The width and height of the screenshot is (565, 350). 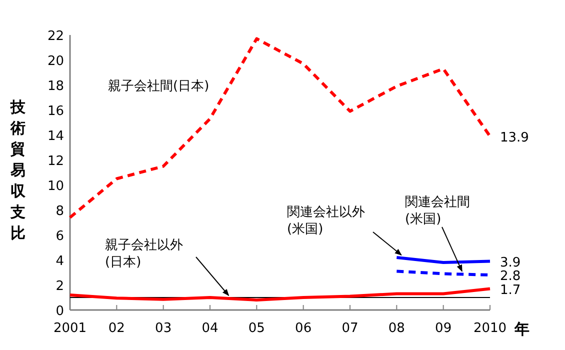 I want to click on y-tick-label: 4, so click(x=60, y=261).